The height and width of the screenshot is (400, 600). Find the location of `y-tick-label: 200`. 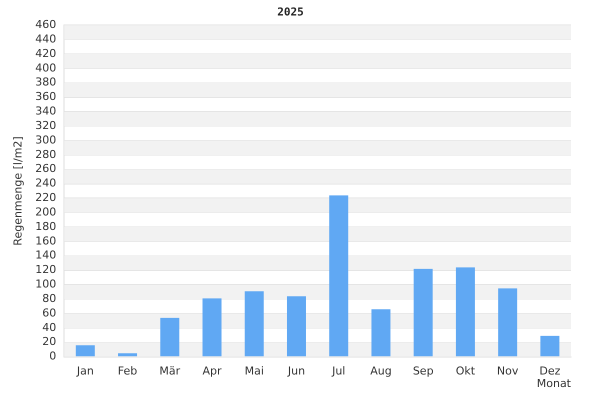

y-tick-label: 200 is located at coordinates (45, 211).